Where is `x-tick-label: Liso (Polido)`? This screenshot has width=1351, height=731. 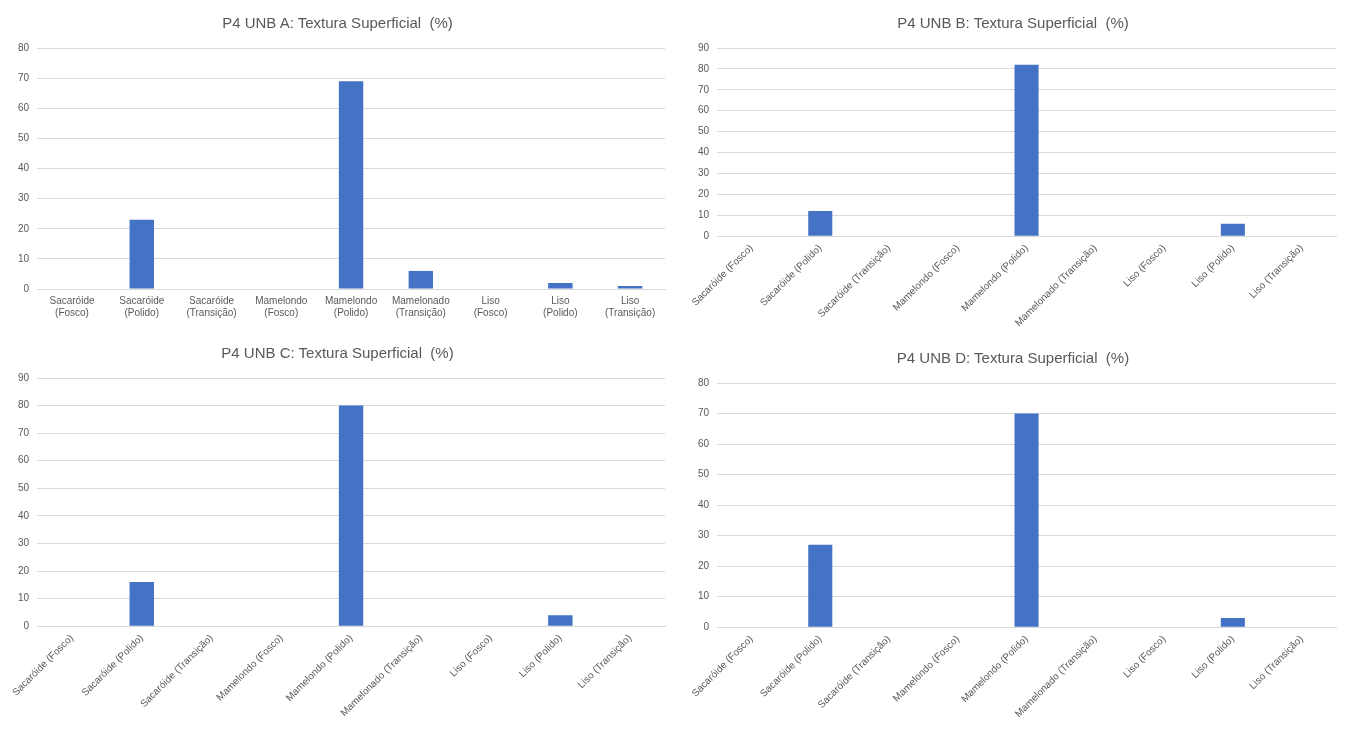 x-tick-label: Liso (Polido) is located at coordinates (560, 306).